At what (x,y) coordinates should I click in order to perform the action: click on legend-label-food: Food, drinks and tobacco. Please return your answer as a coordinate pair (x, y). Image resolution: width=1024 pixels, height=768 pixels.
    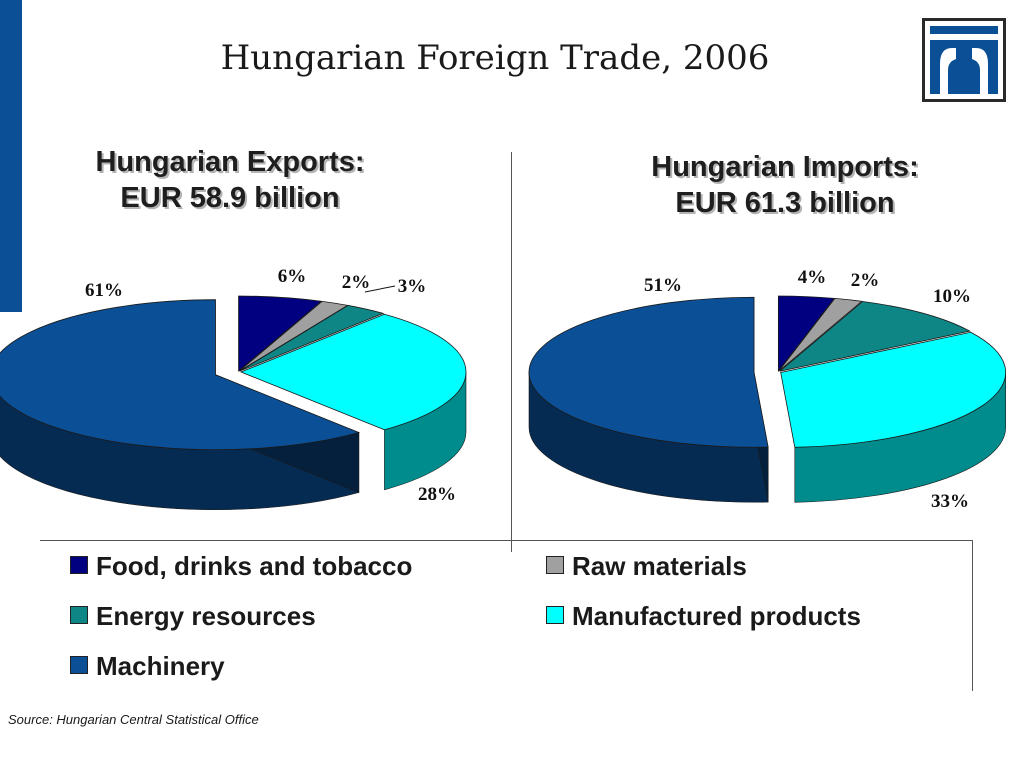
    Looking at the image, I should click on (254, 566).